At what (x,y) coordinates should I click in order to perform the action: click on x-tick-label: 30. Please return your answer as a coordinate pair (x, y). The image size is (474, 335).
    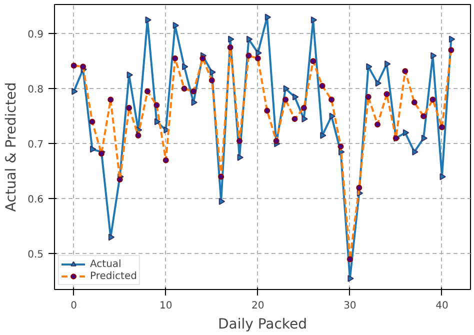
    Looking at the image, I should click on (350, 306).